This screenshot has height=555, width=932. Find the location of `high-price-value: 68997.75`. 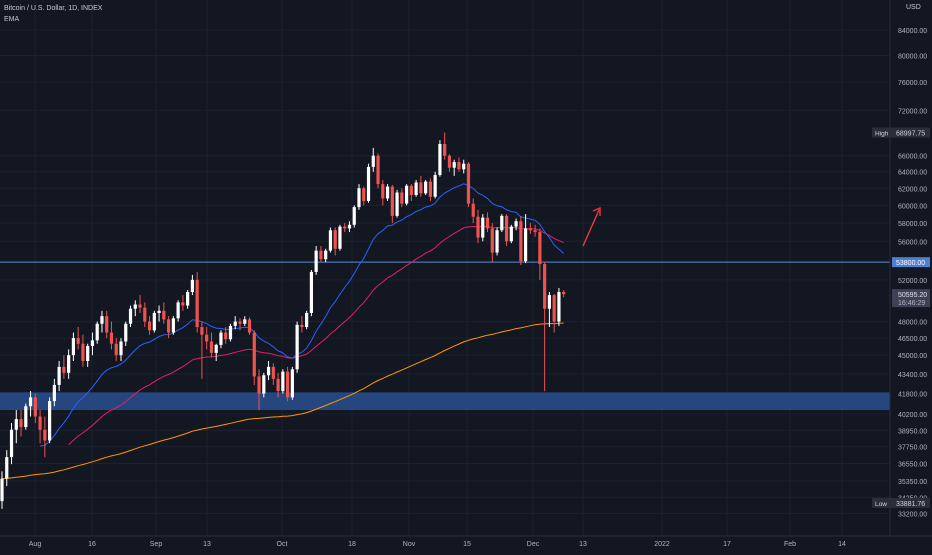

high-price-value: 68997.75 is located at coordinates (910, 134).